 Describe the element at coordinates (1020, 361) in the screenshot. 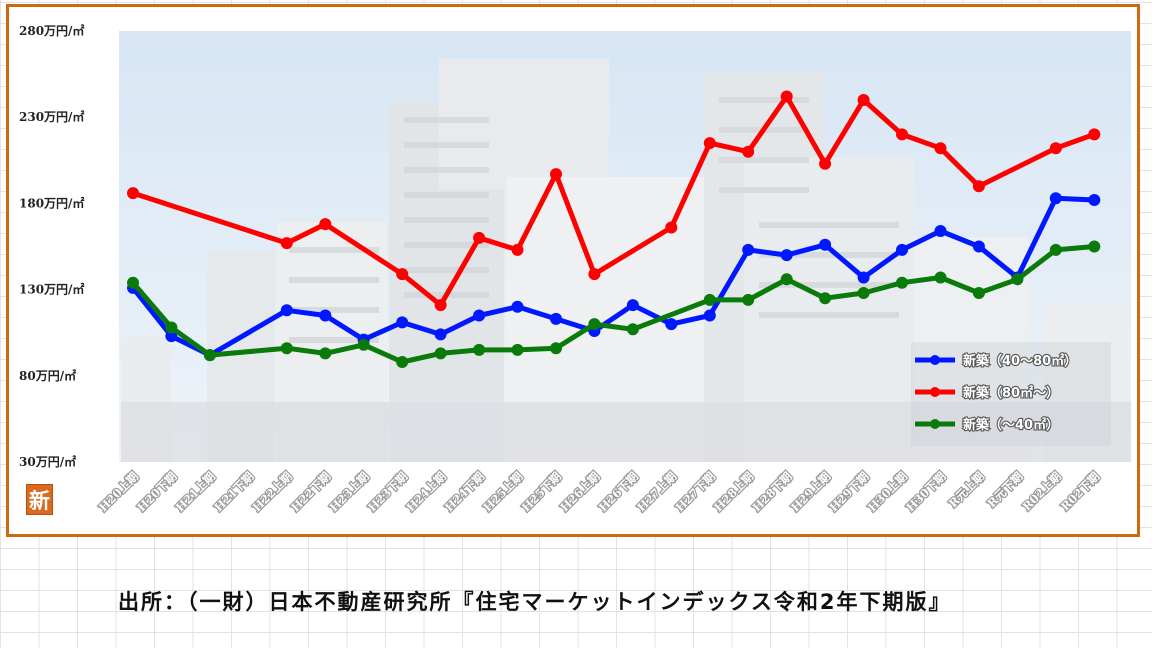

I see `legend-label: 新築（40～80㎡）` at that location.